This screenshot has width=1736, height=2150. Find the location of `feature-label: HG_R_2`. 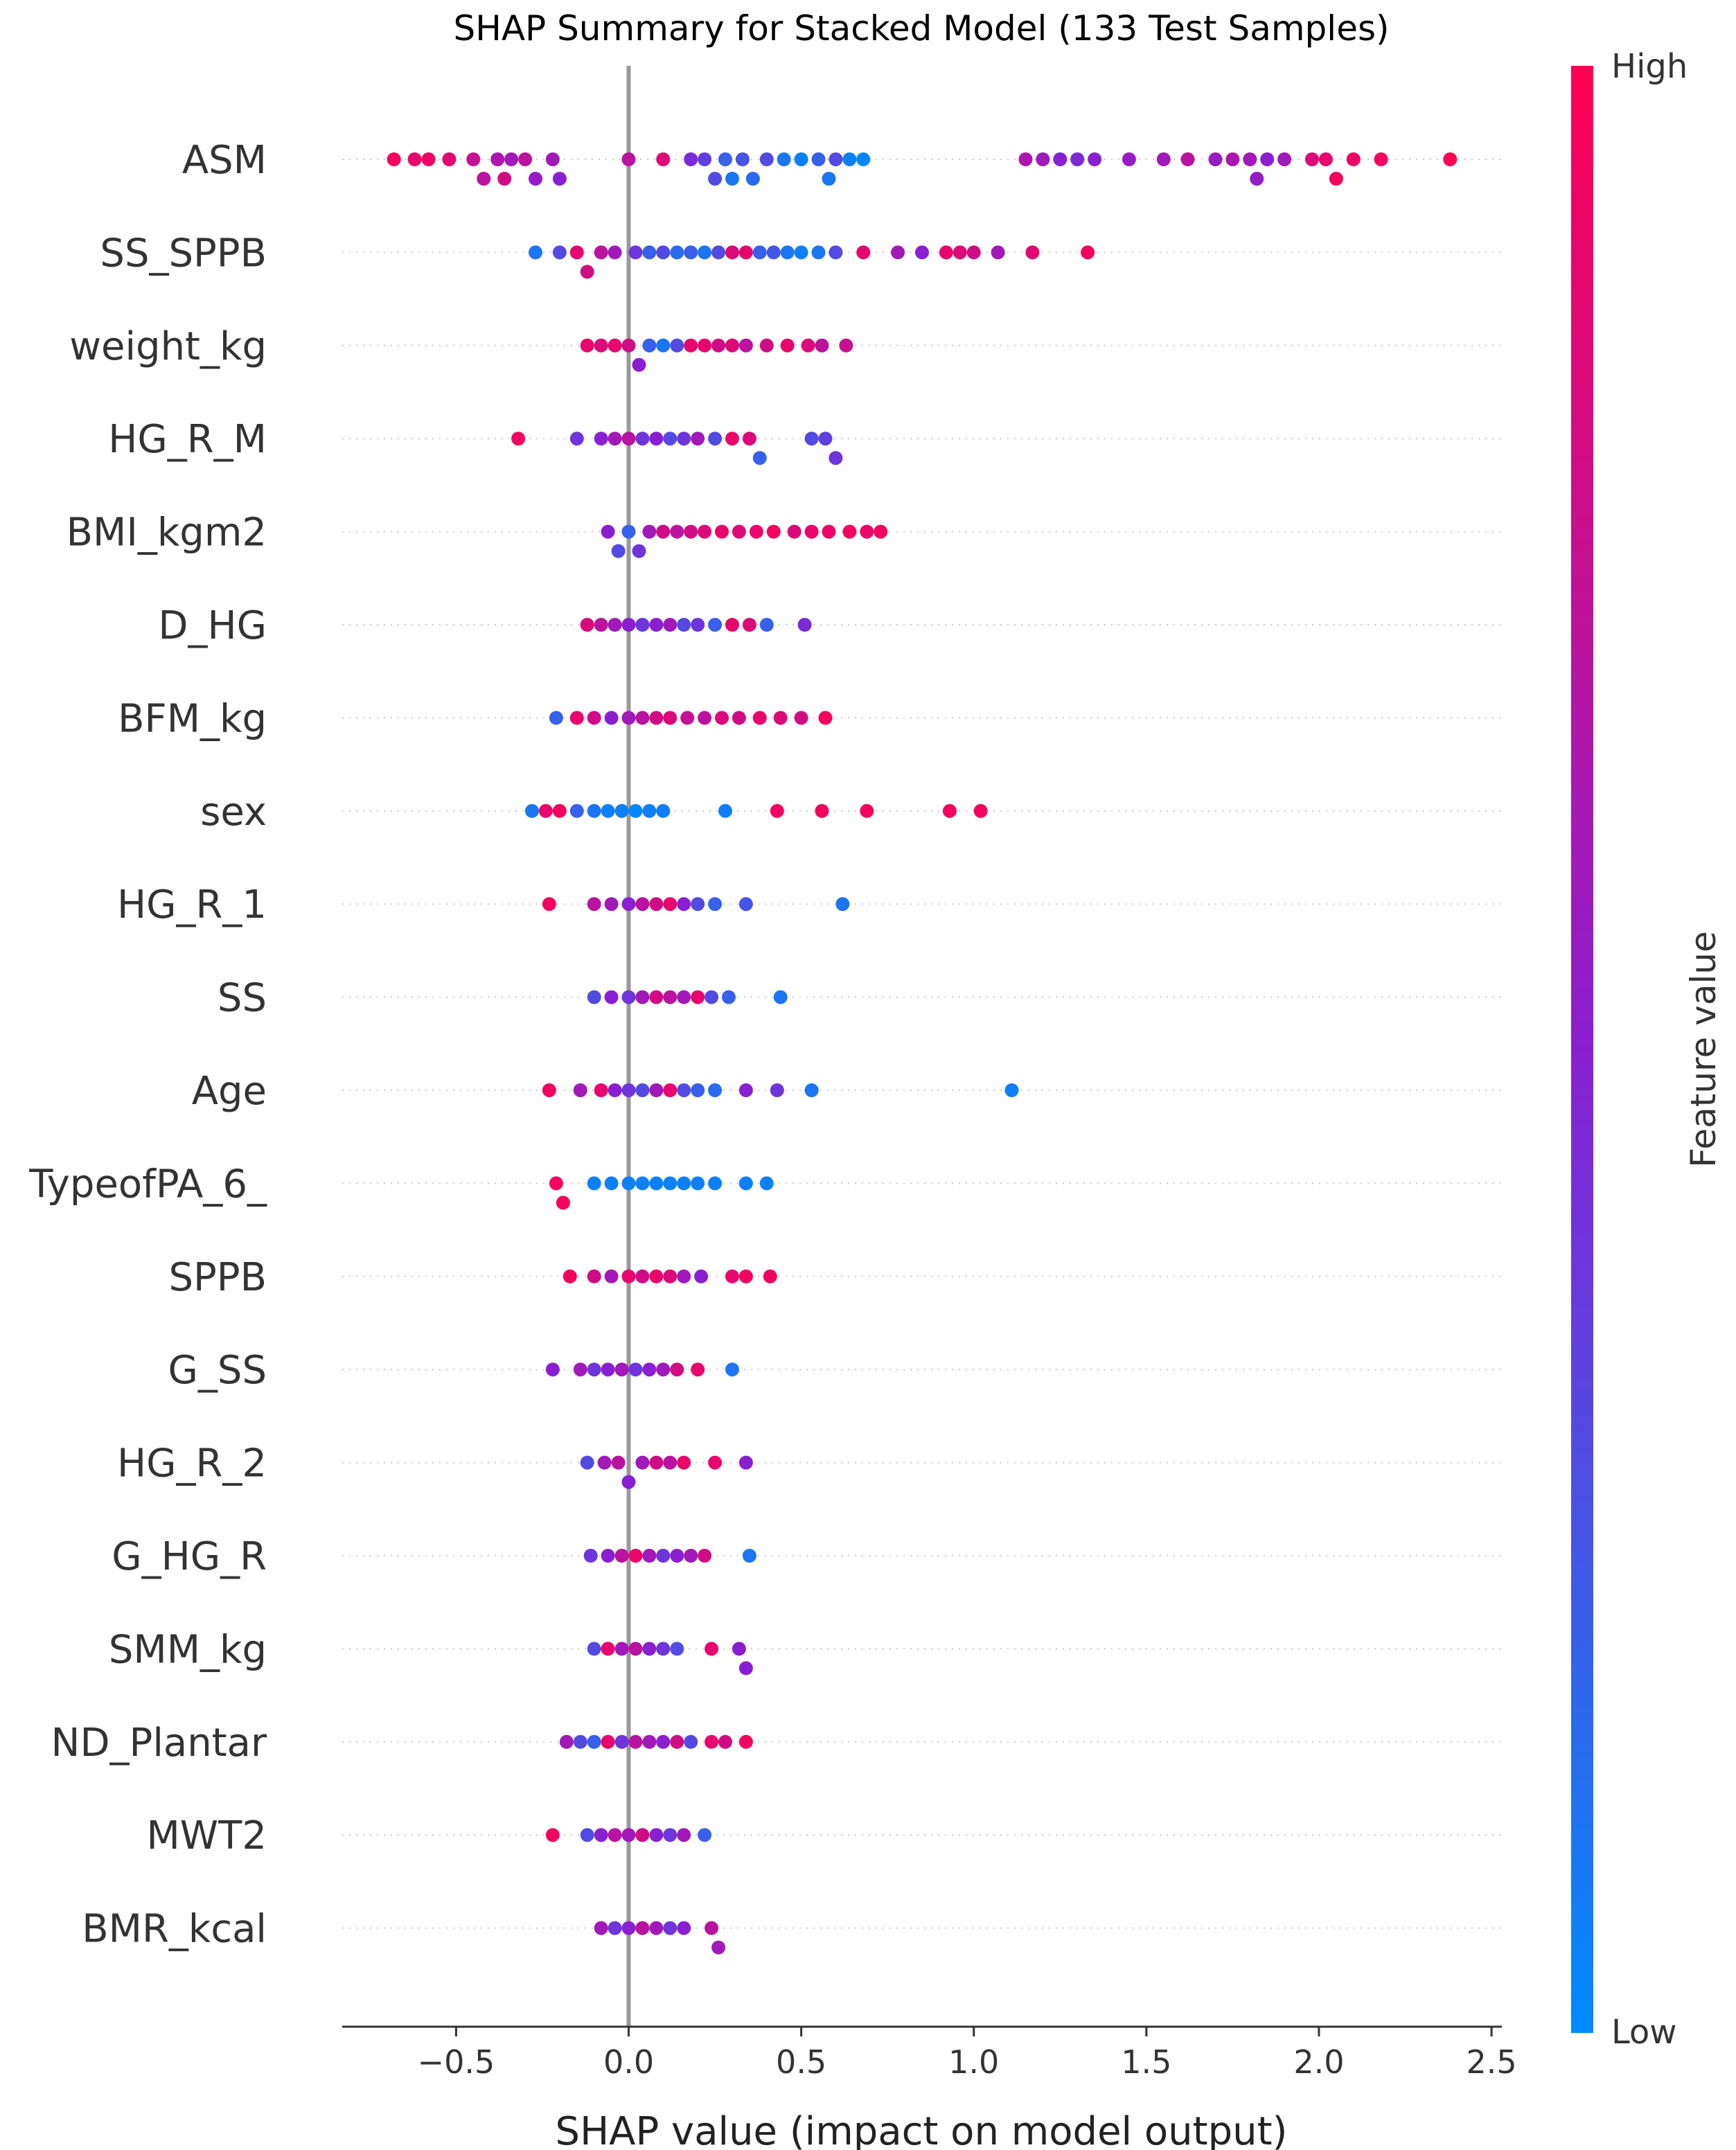

feature-label: HG_R_2 is located at coordinates (192, 1464).